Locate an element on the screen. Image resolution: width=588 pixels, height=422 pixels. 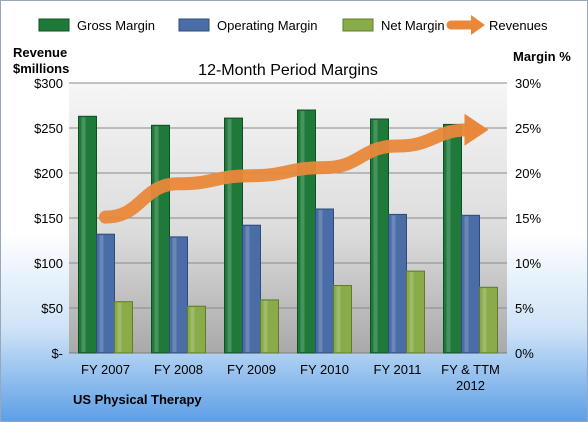
chart-title: 12-Month Period Margins is located at coordinates (288, 70).